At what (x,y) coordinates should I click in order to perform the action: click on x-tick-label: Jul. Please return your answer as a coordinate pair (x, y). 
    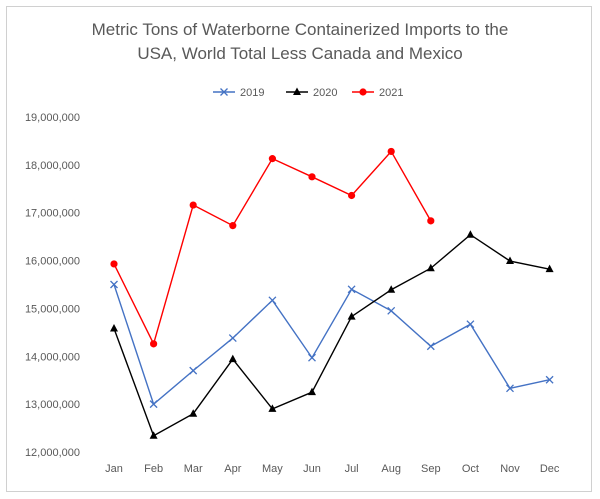
    Looking at the image, I should click on (352, 469).